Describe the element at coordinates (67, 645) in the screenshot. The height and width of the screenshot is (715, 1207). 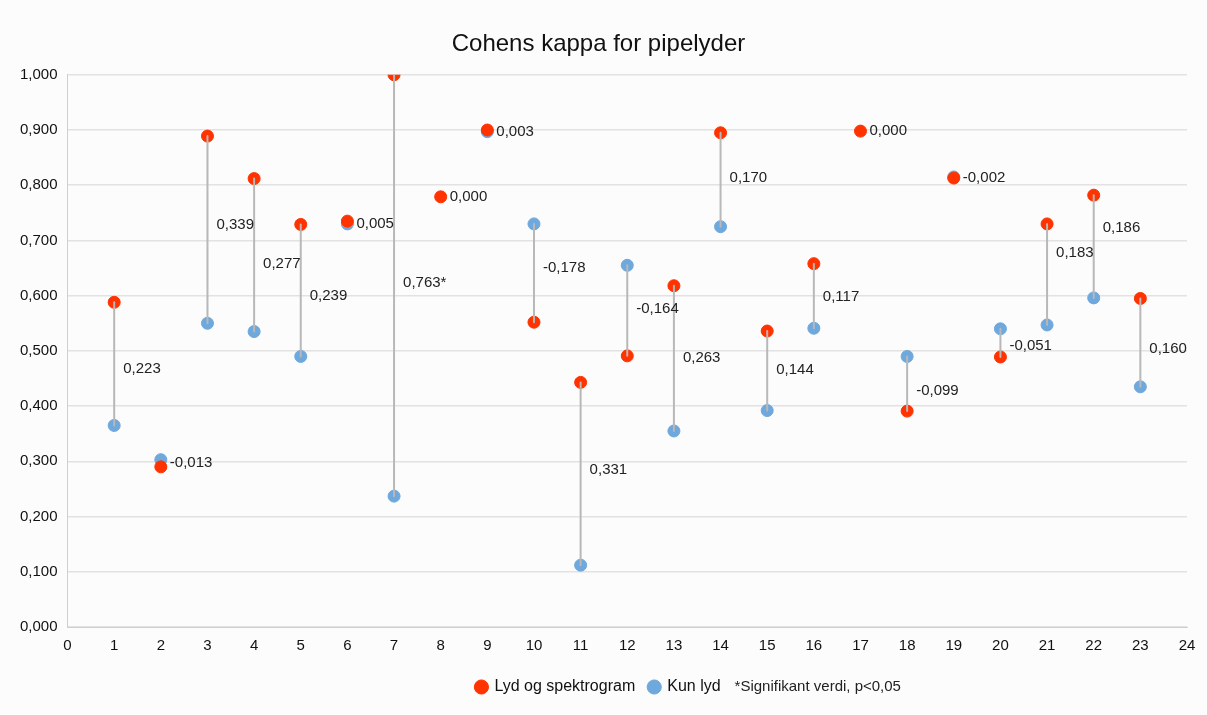
I see `x-tick-label: 0` at that location.